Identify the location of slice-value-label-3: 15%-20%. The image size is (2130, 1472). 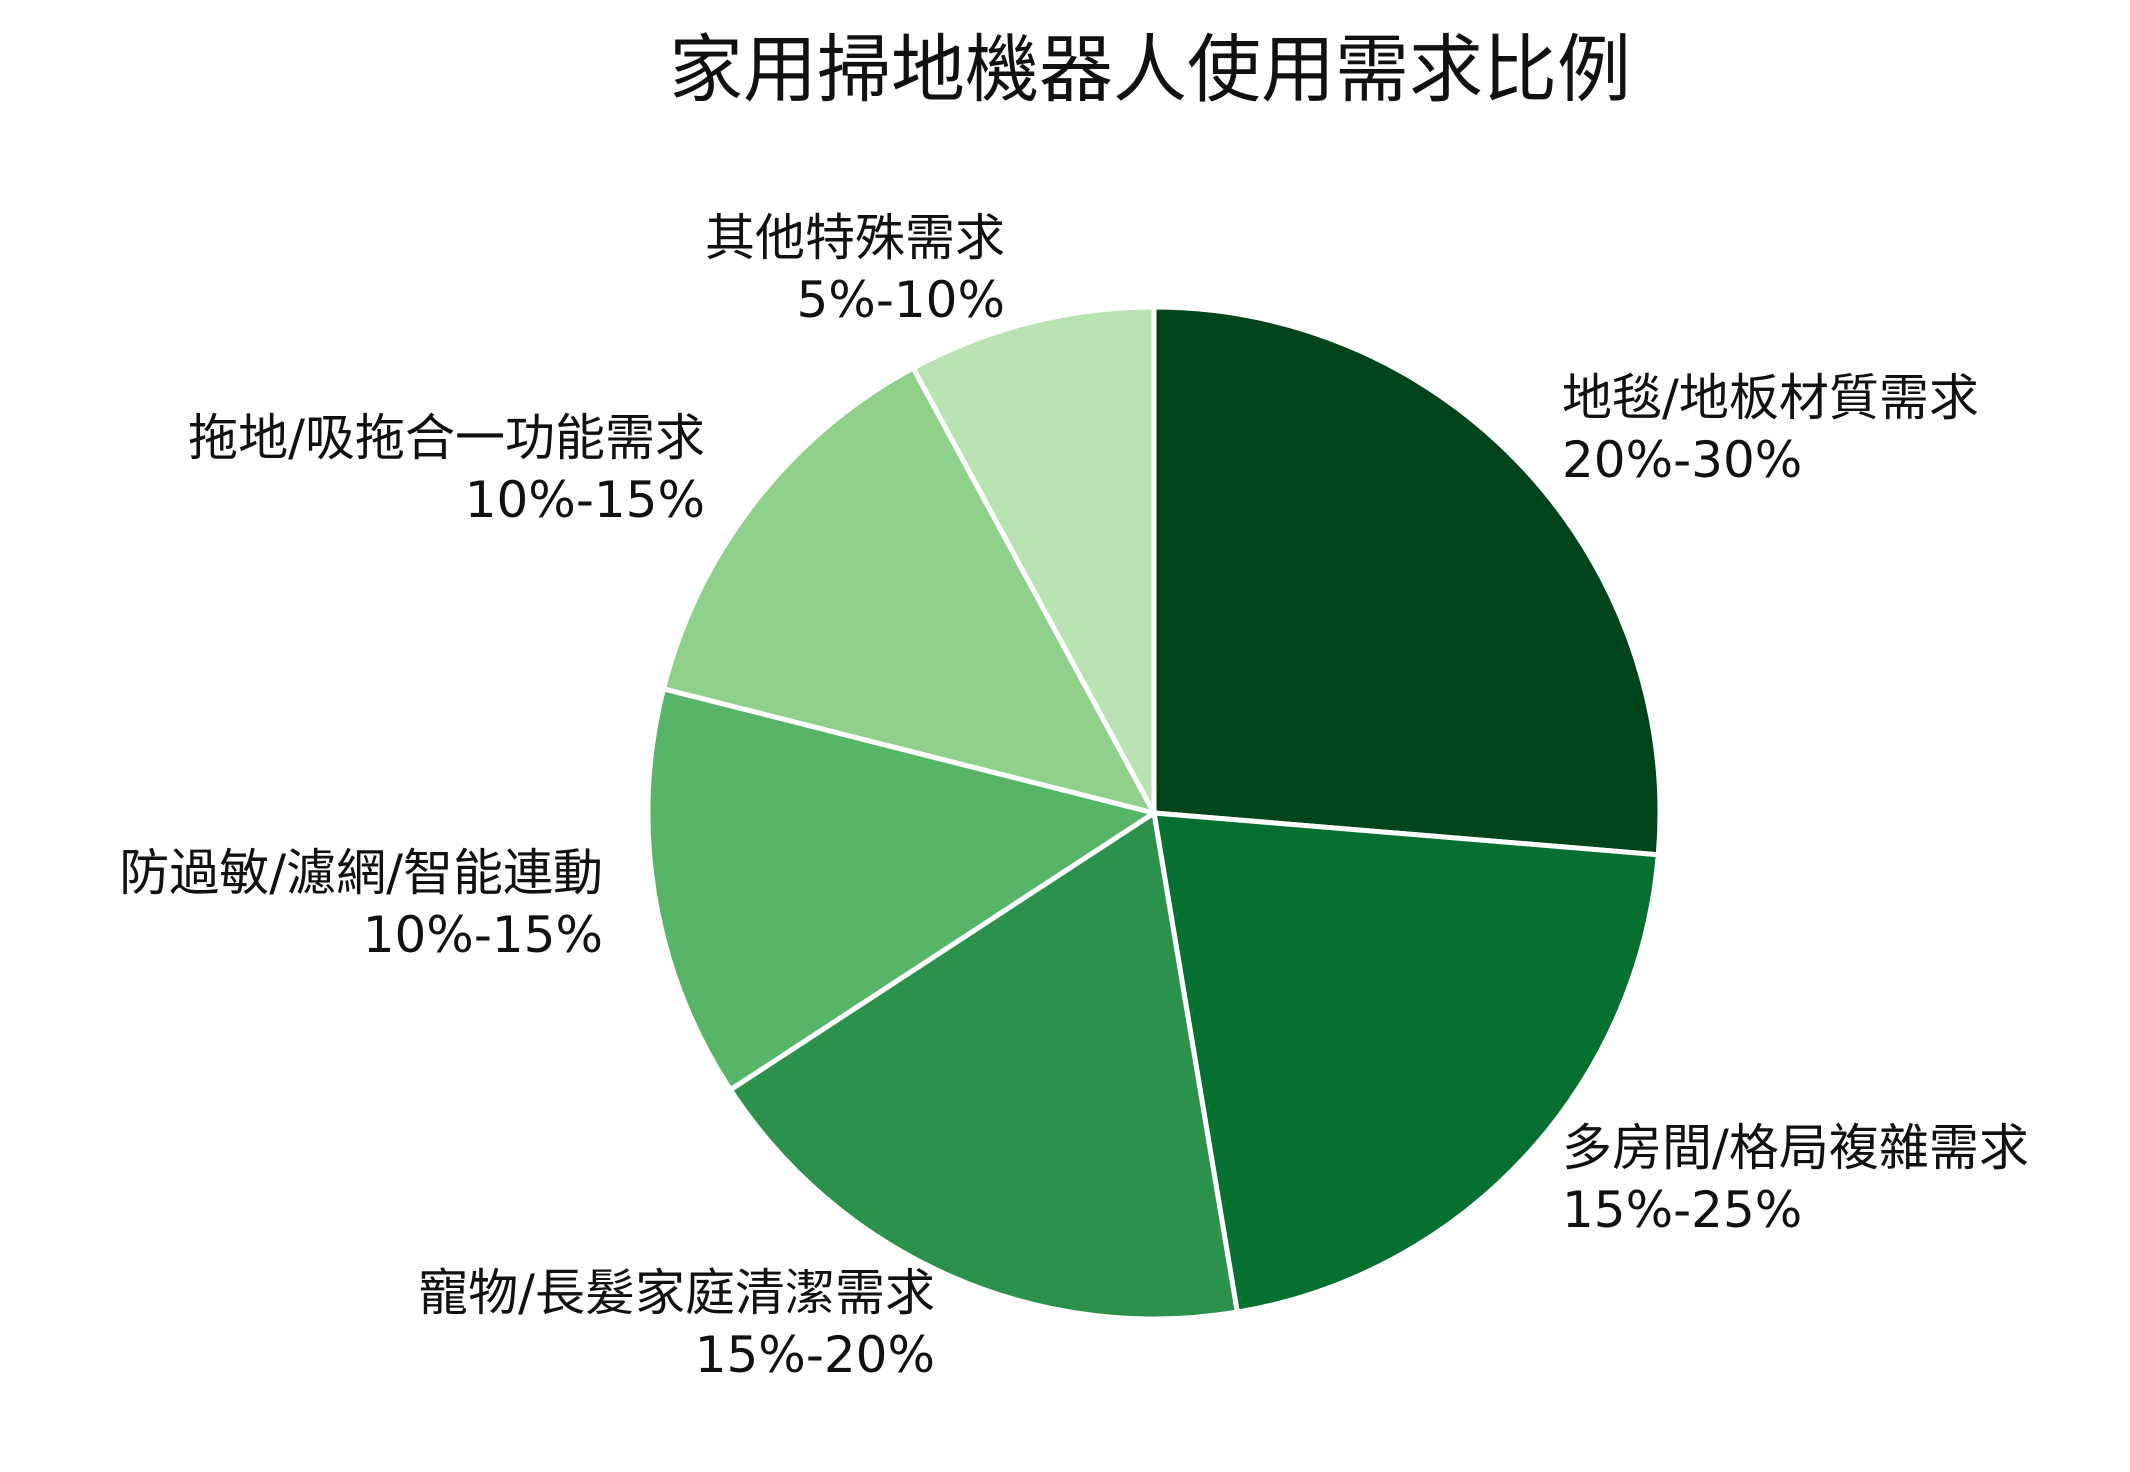
(815, 1355).